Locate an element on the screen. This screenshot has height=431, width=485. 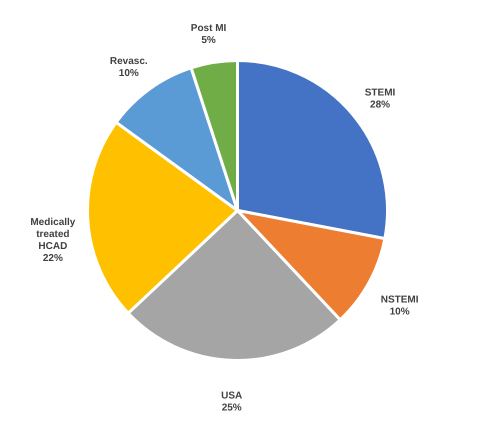
slice-label: Post MI is located at coordinates (208, 28).